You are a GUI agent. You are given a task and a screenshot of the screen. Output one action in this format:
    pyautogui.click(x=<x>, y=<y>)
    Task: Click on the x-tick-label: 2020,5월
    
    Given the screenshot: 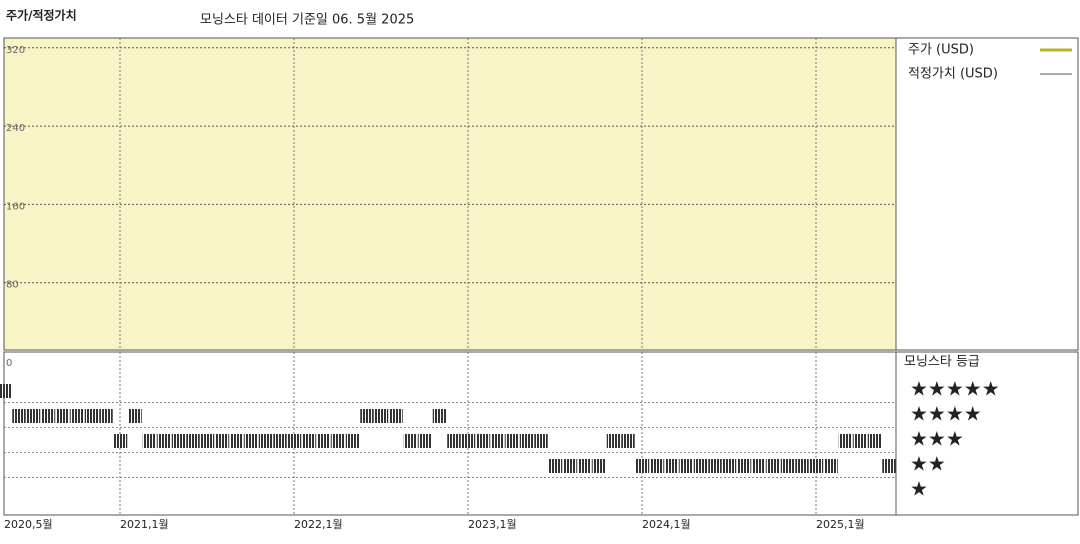 What is the action you would take?
    pyautogui.click(x=28, y=524)
    